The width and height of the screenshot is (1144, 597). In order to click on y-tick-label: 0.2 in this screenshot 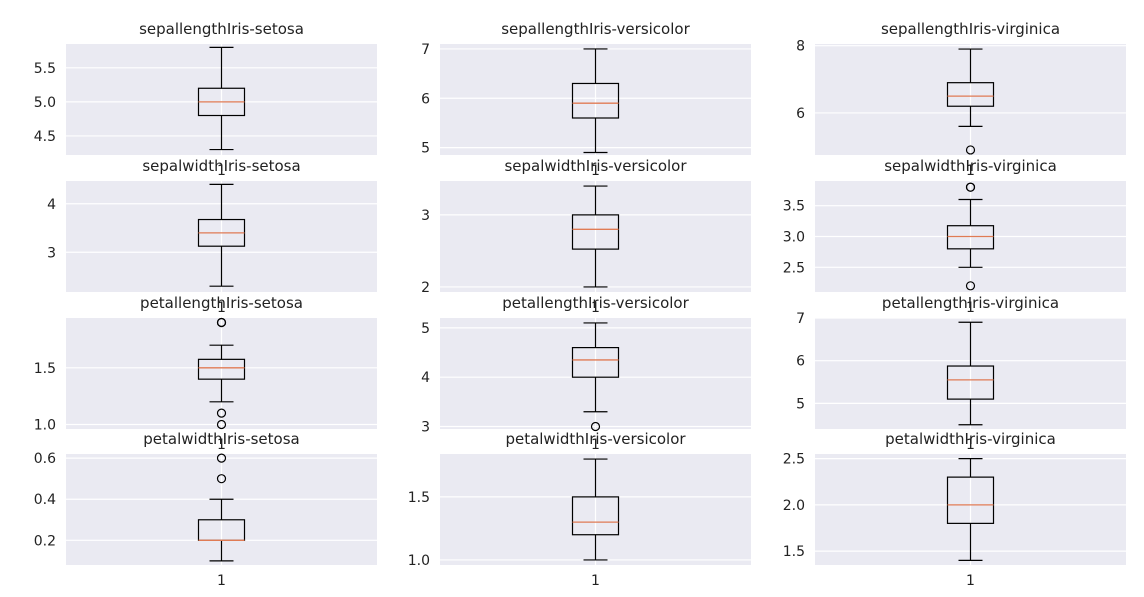, I will do `click(45, 541)`.